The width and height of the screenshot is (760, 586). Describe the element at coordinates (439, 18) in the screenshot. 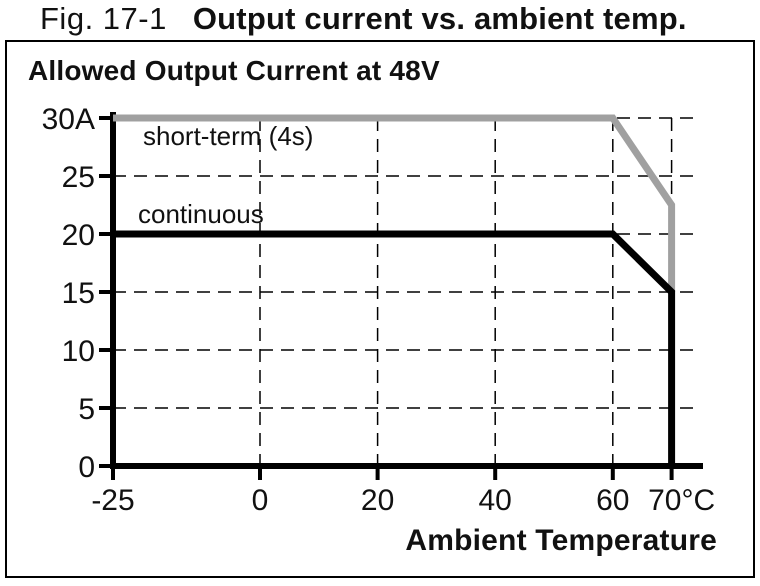

I see `figure-caption: Output current vs. ambient temp.` at that location.